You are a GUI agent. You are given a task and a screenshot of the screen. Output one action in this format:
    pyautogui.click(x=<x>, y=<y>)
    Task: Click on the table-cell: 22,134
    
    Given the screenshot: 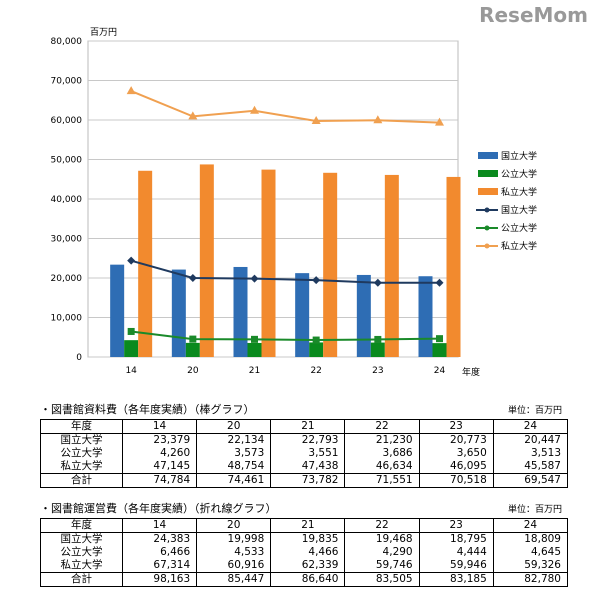 What is the action you would take?
    pyautogui.click(x=234, y=440)
    